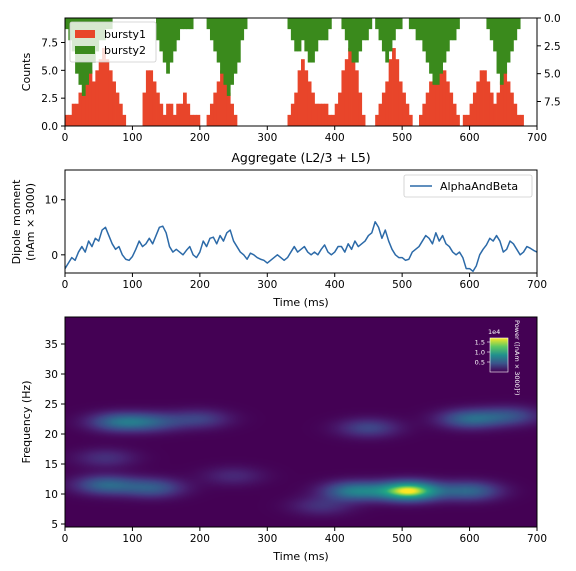 The image size is (576, 571). Describe the element at coordinates (53, 85) in the screenshot. I see `histogram-y-ticks-left: 0.0 2.5 5.0 7.5` at that location.